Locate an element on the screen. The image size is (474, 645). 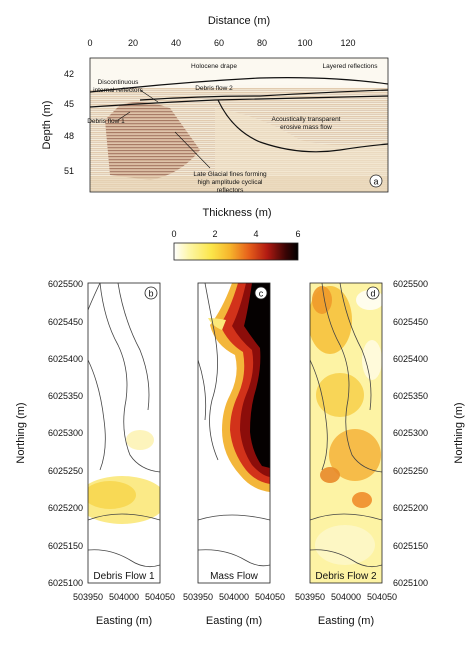
easting-axis-label-c: Easting (m) is located at coordinates (234, 621).